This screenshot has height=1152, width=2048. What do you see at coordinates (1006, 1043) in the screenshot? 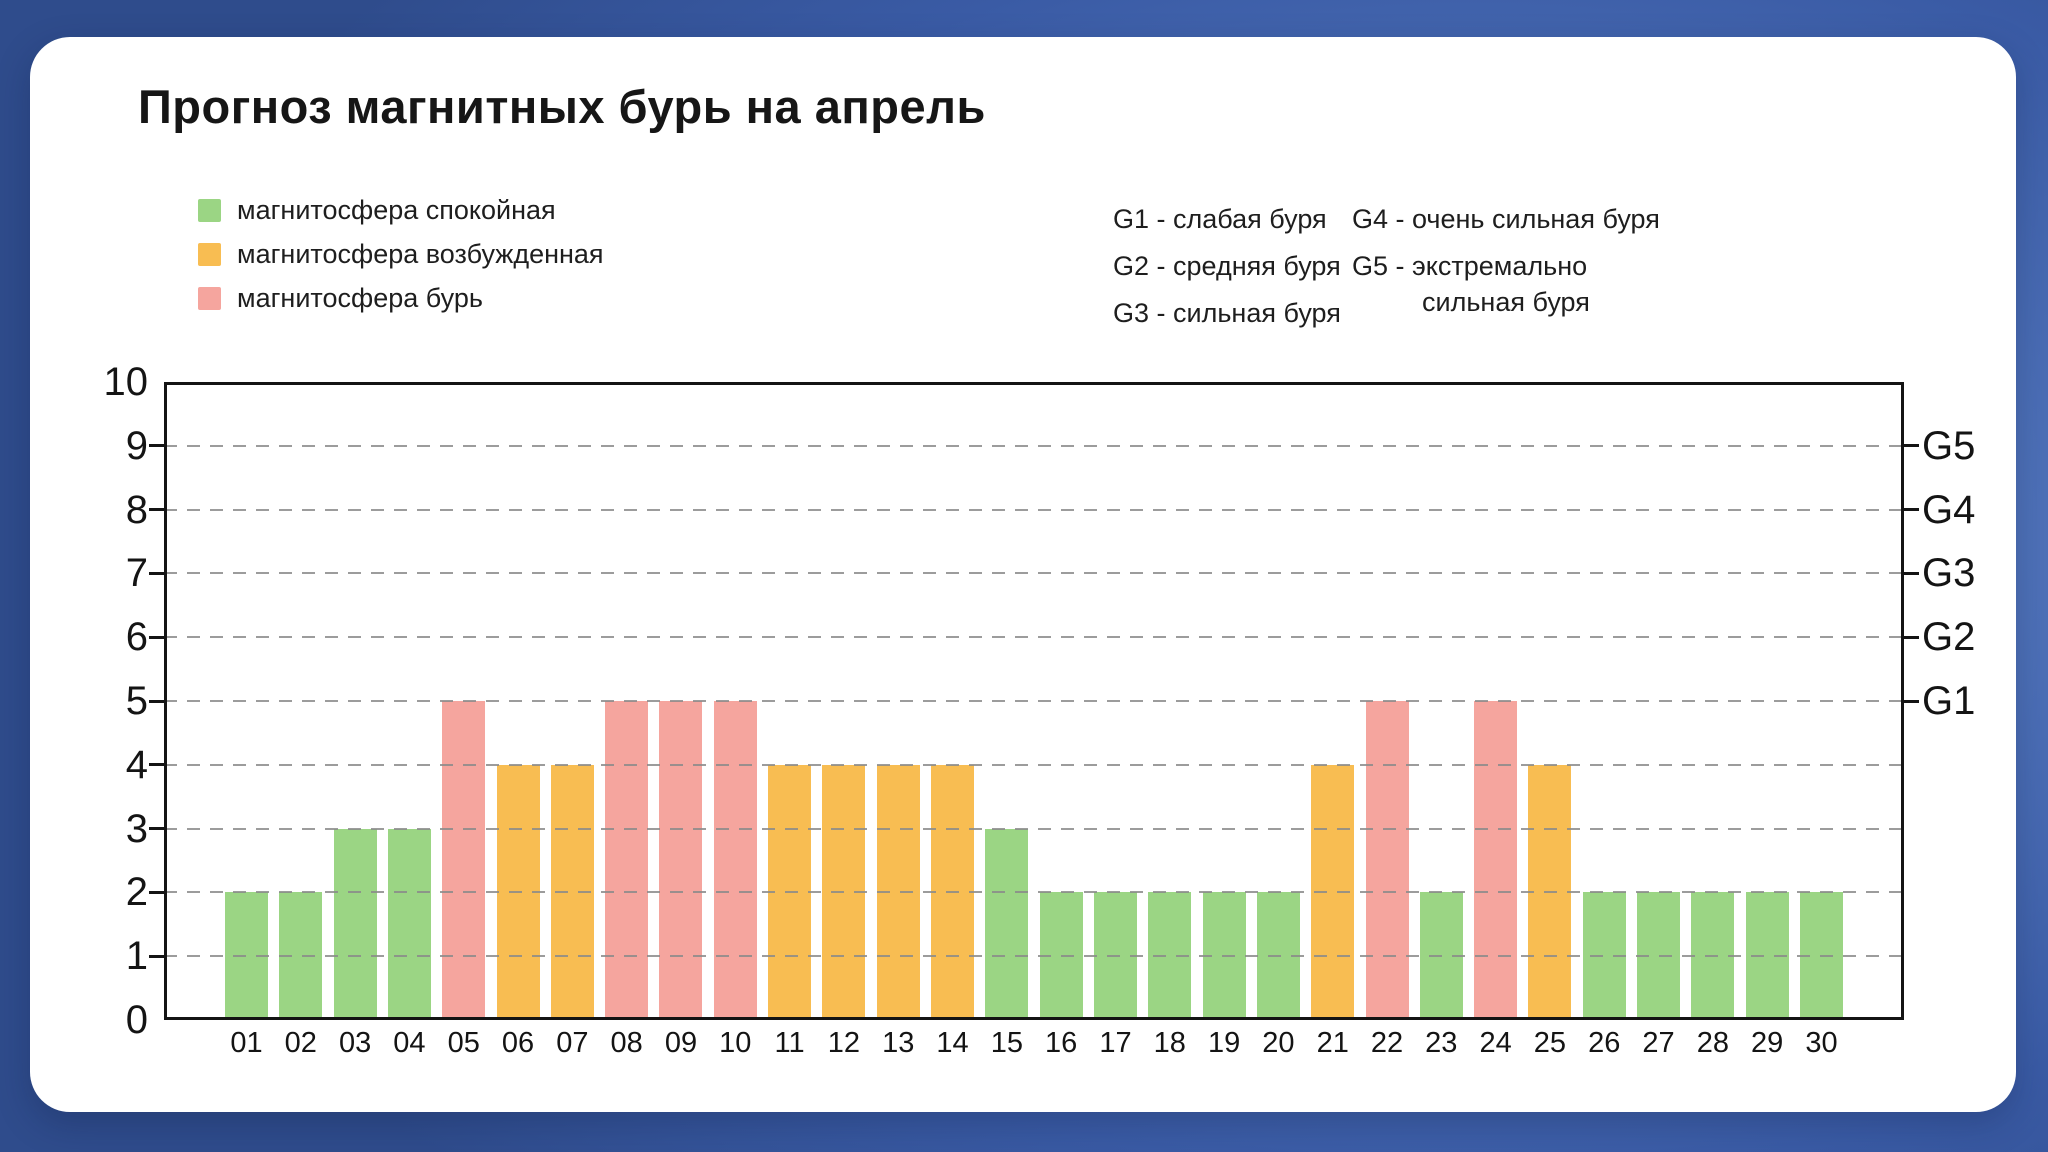
I see `x-tick-label-15: 15` at bounding box center [1006, 1043].